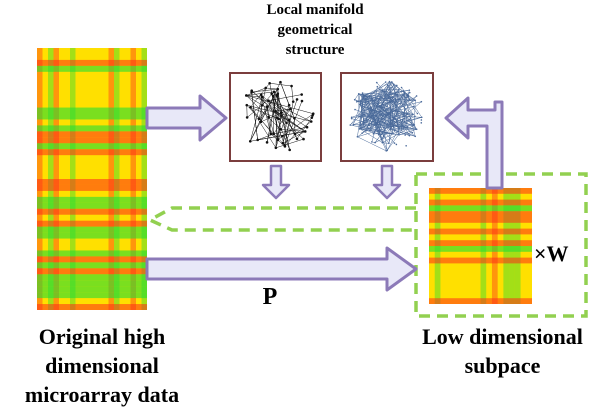  I want to click on projection-arrow, so click(281, 269).